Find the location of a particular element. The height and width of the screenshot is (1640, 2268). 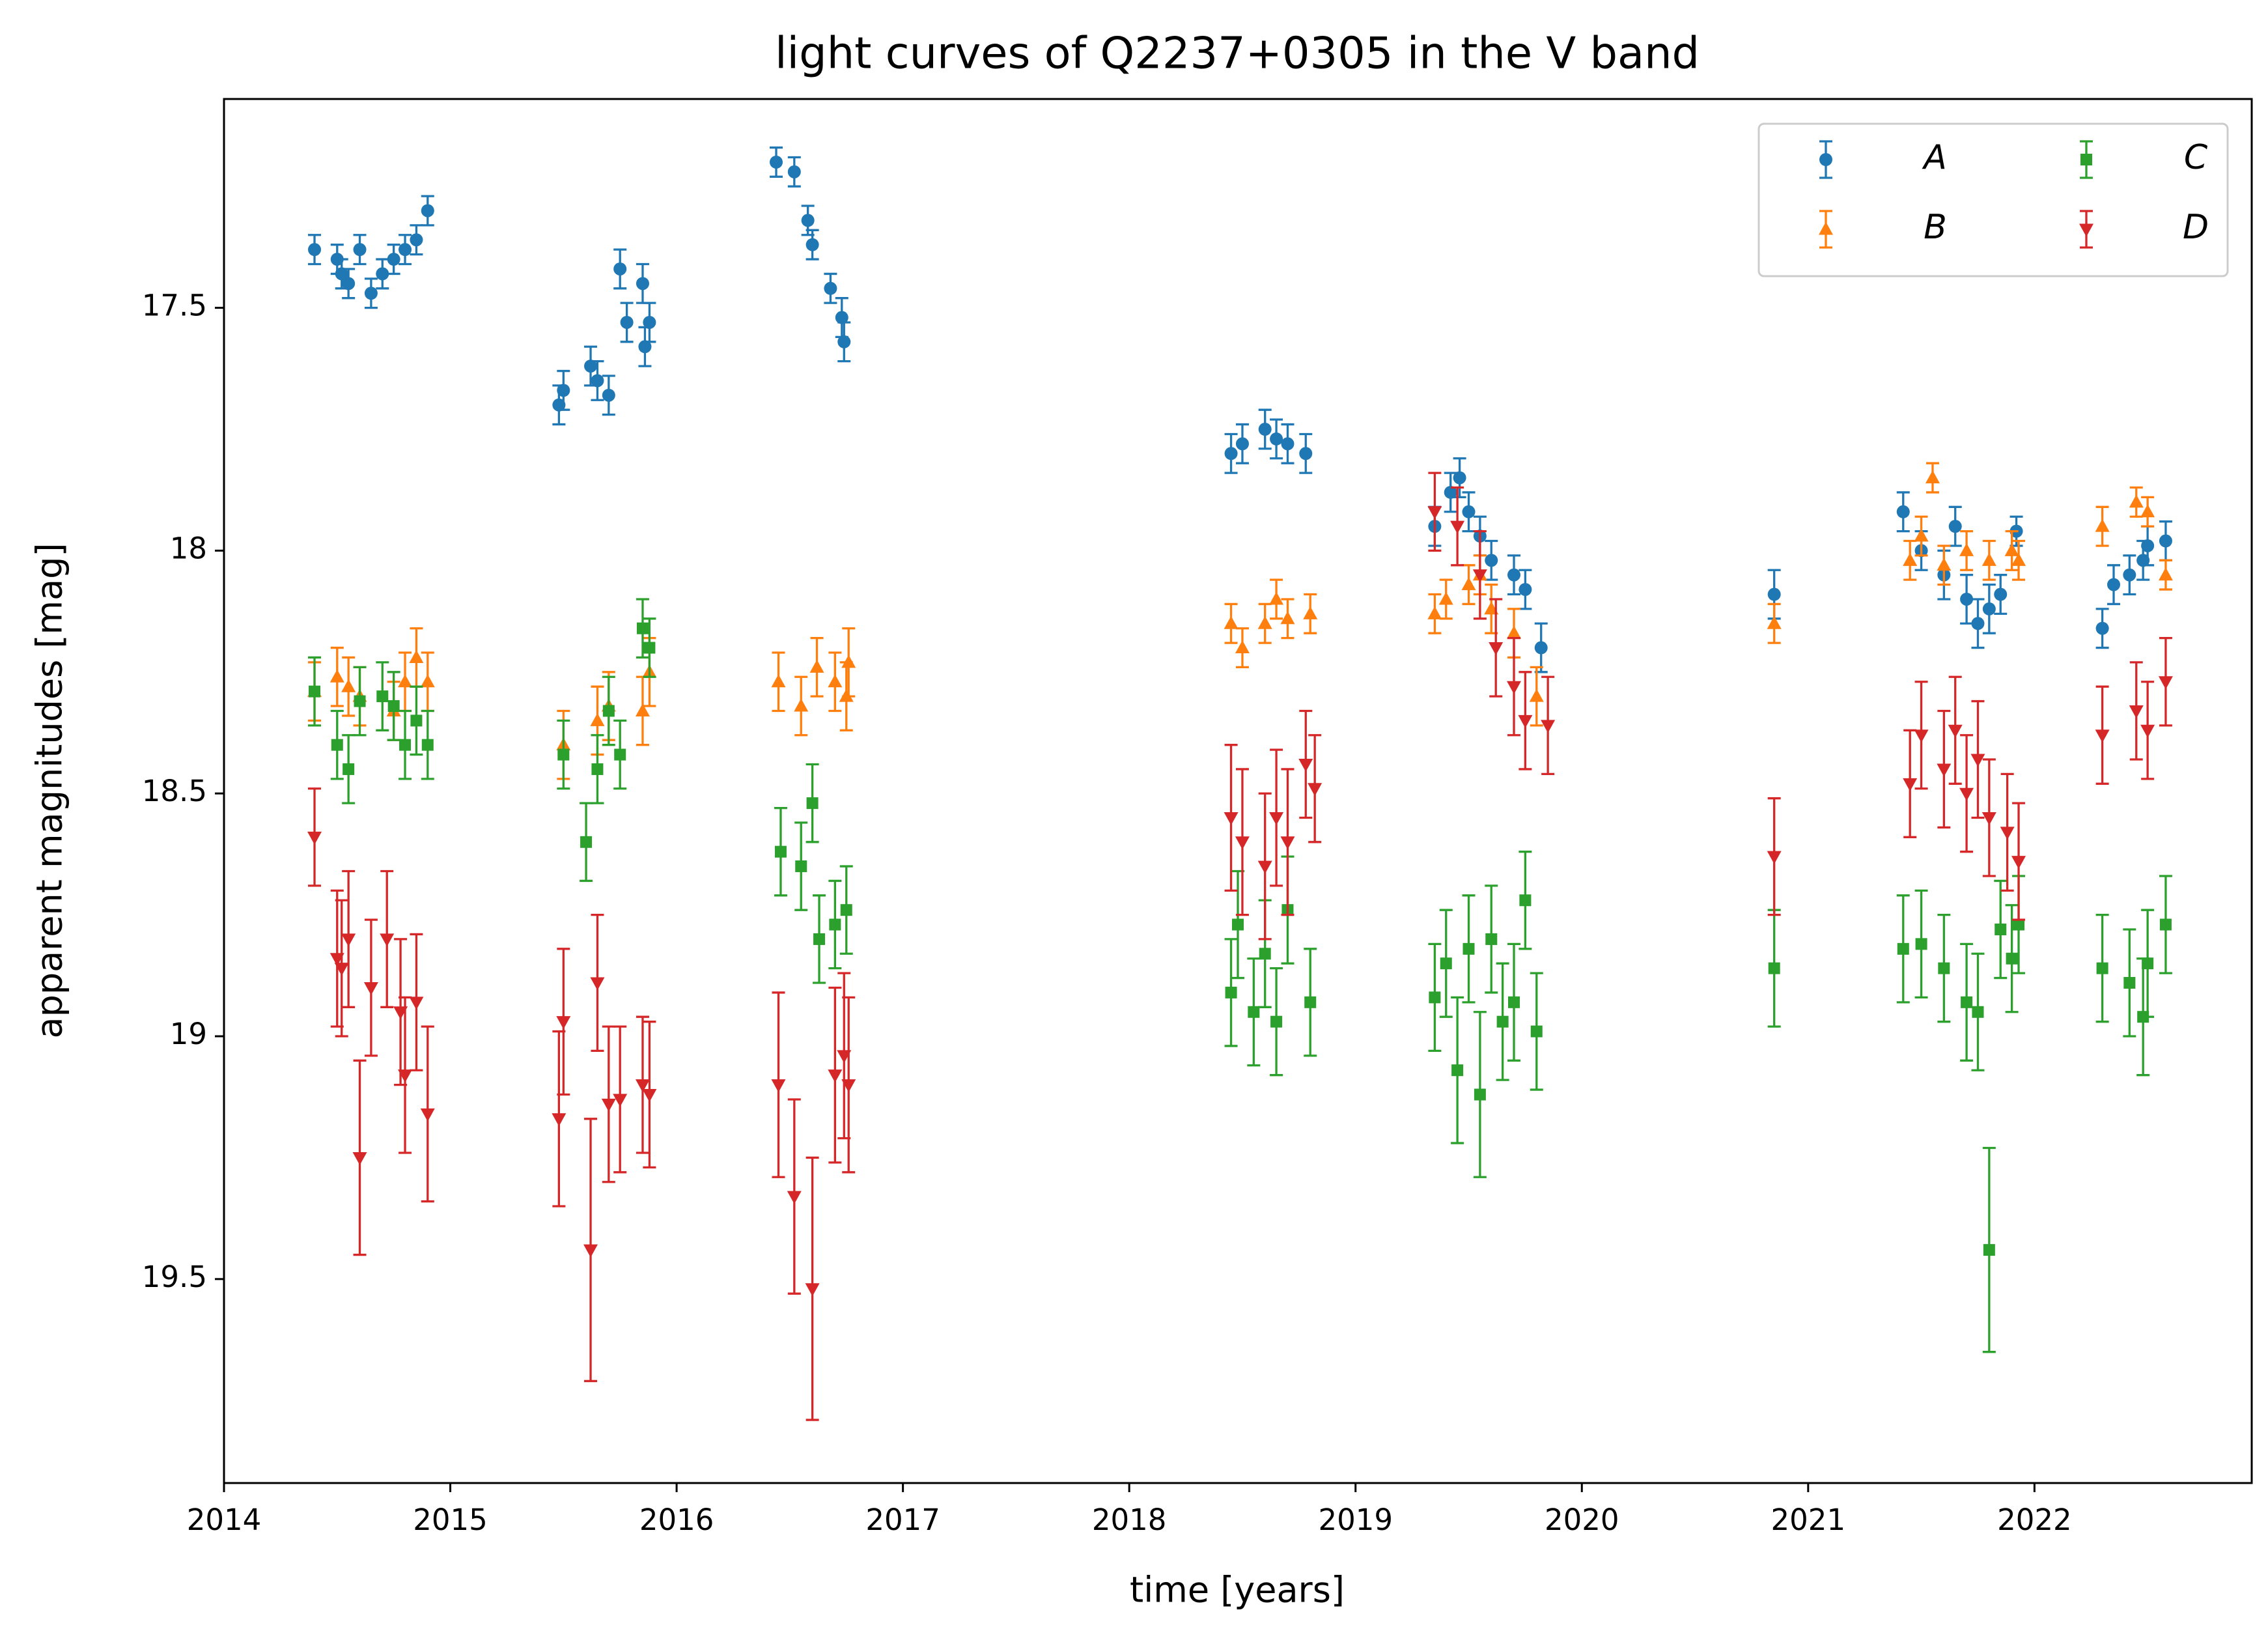

x-tick-label: 2021 is located at coordinates (1809, 1520).